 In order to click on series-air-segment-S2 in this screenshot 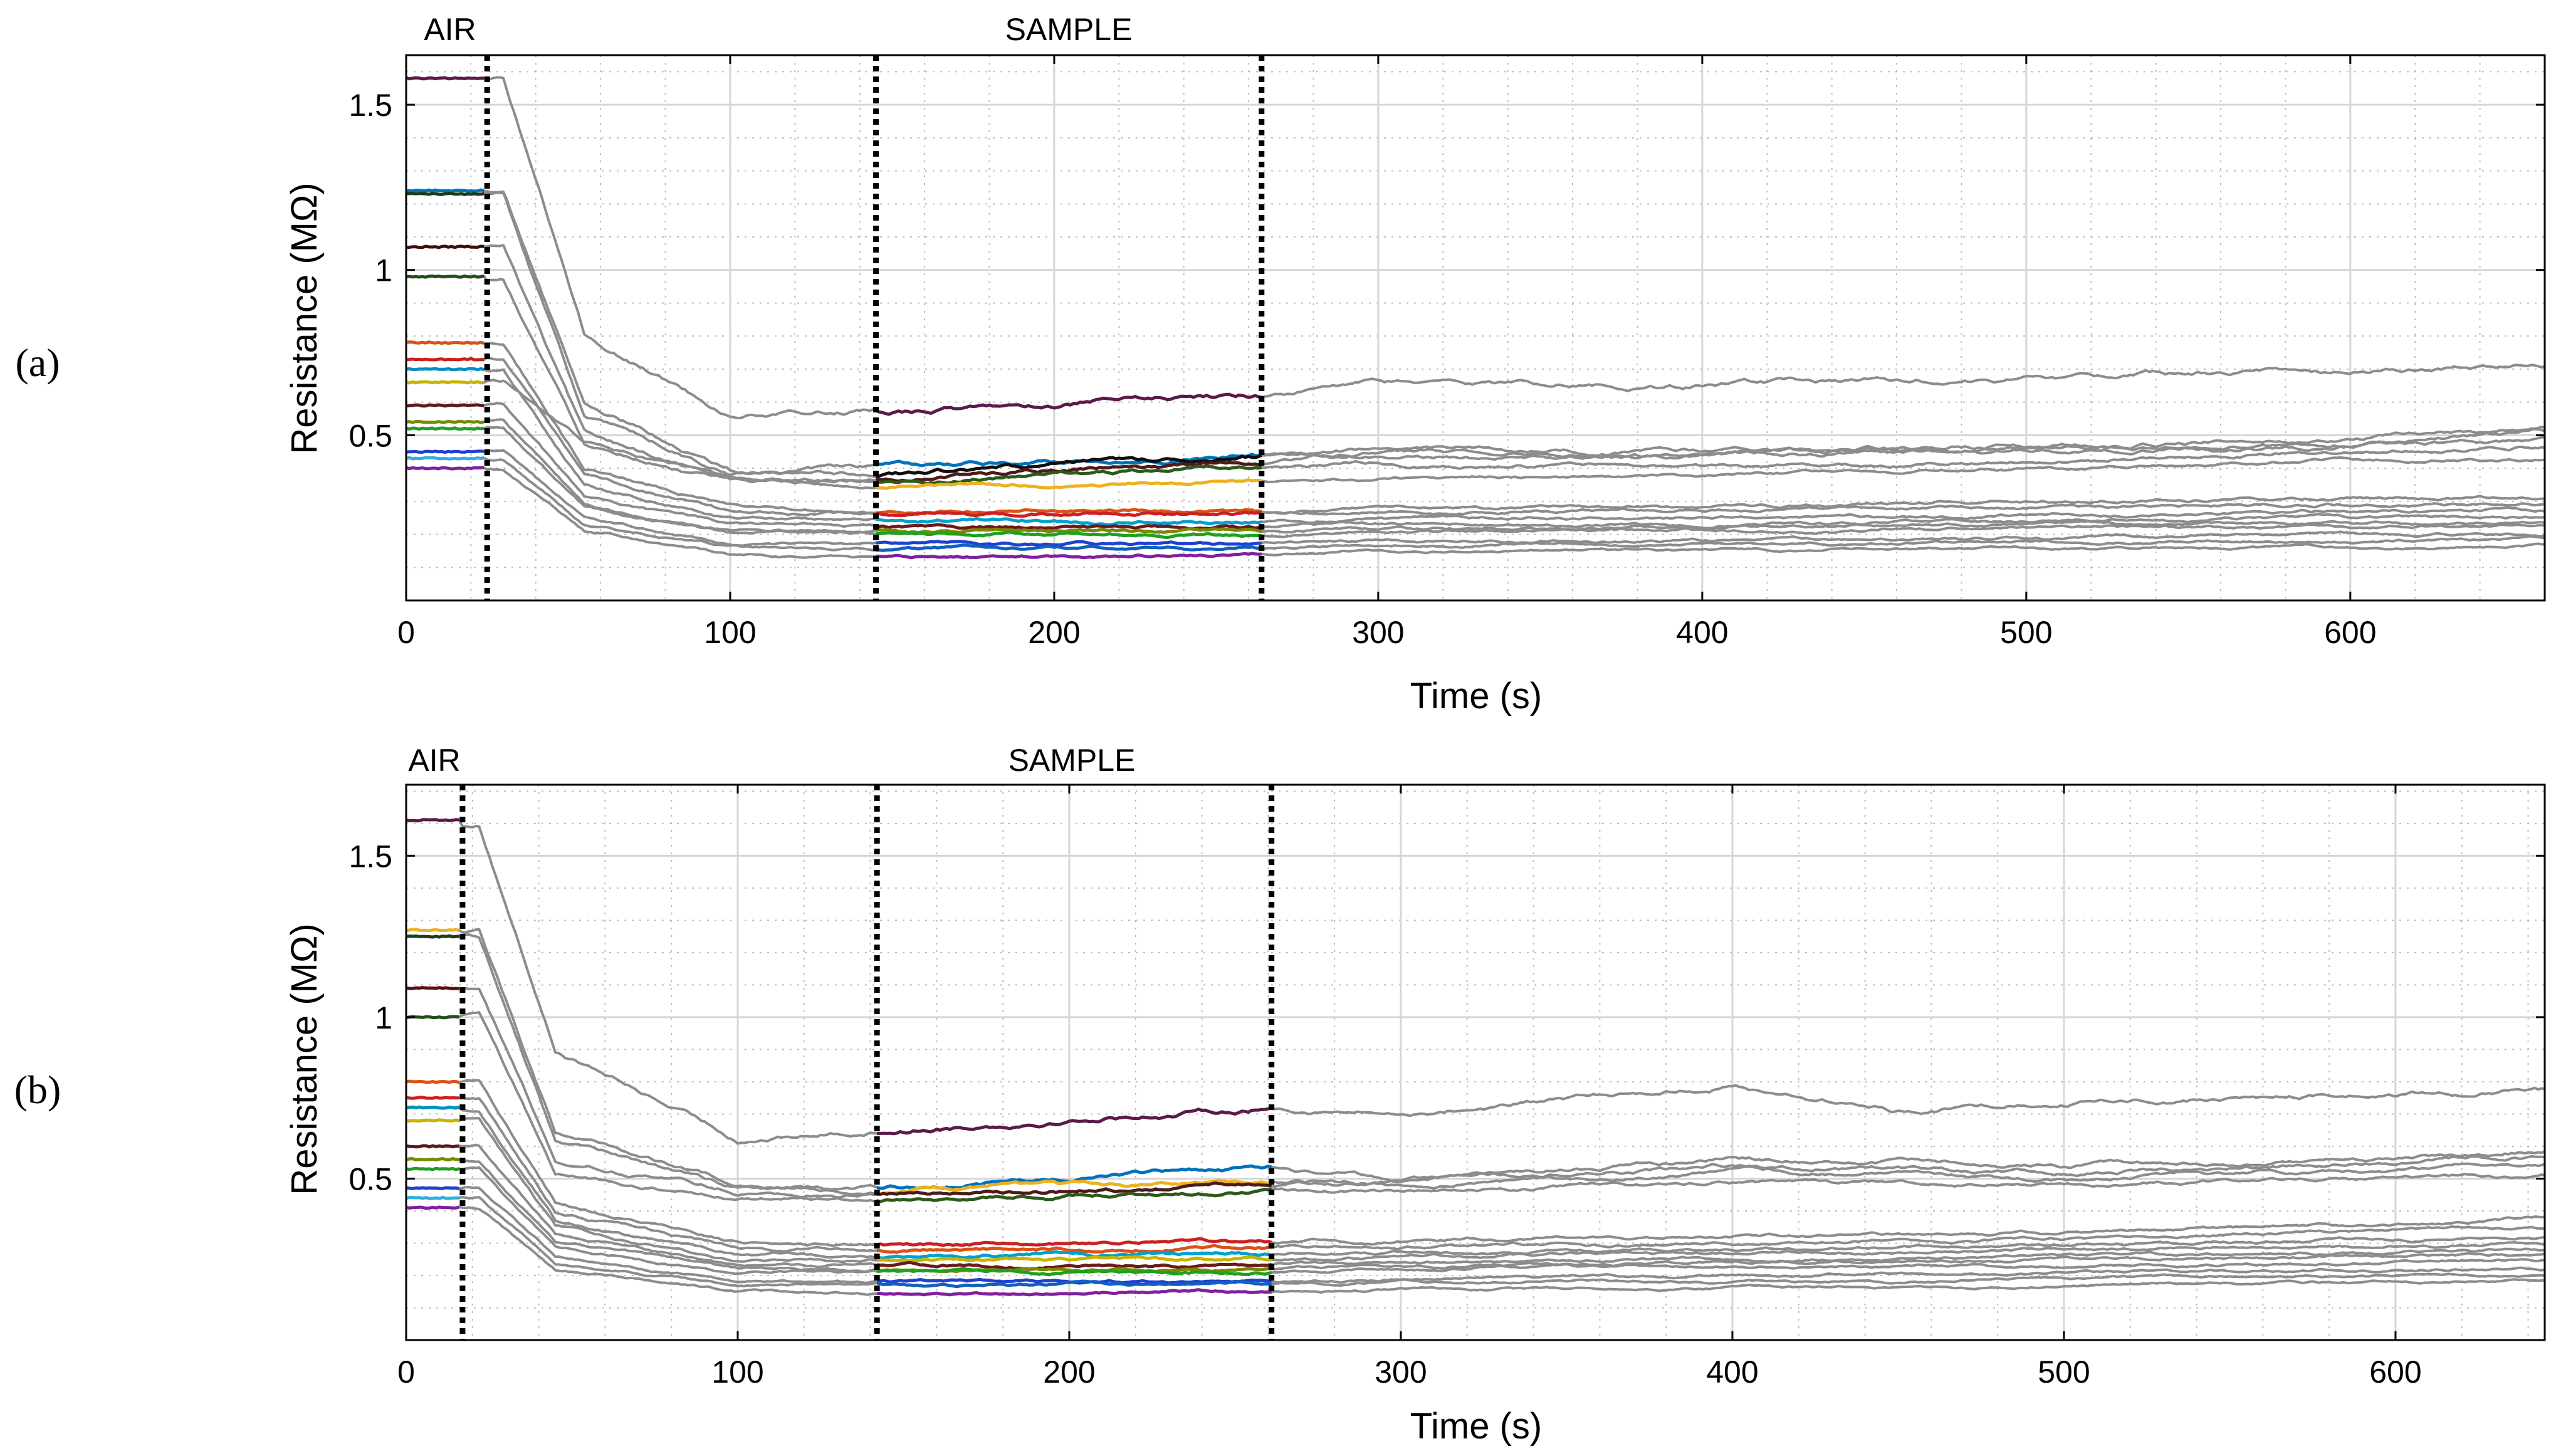, I will do `click(445, 191)`.